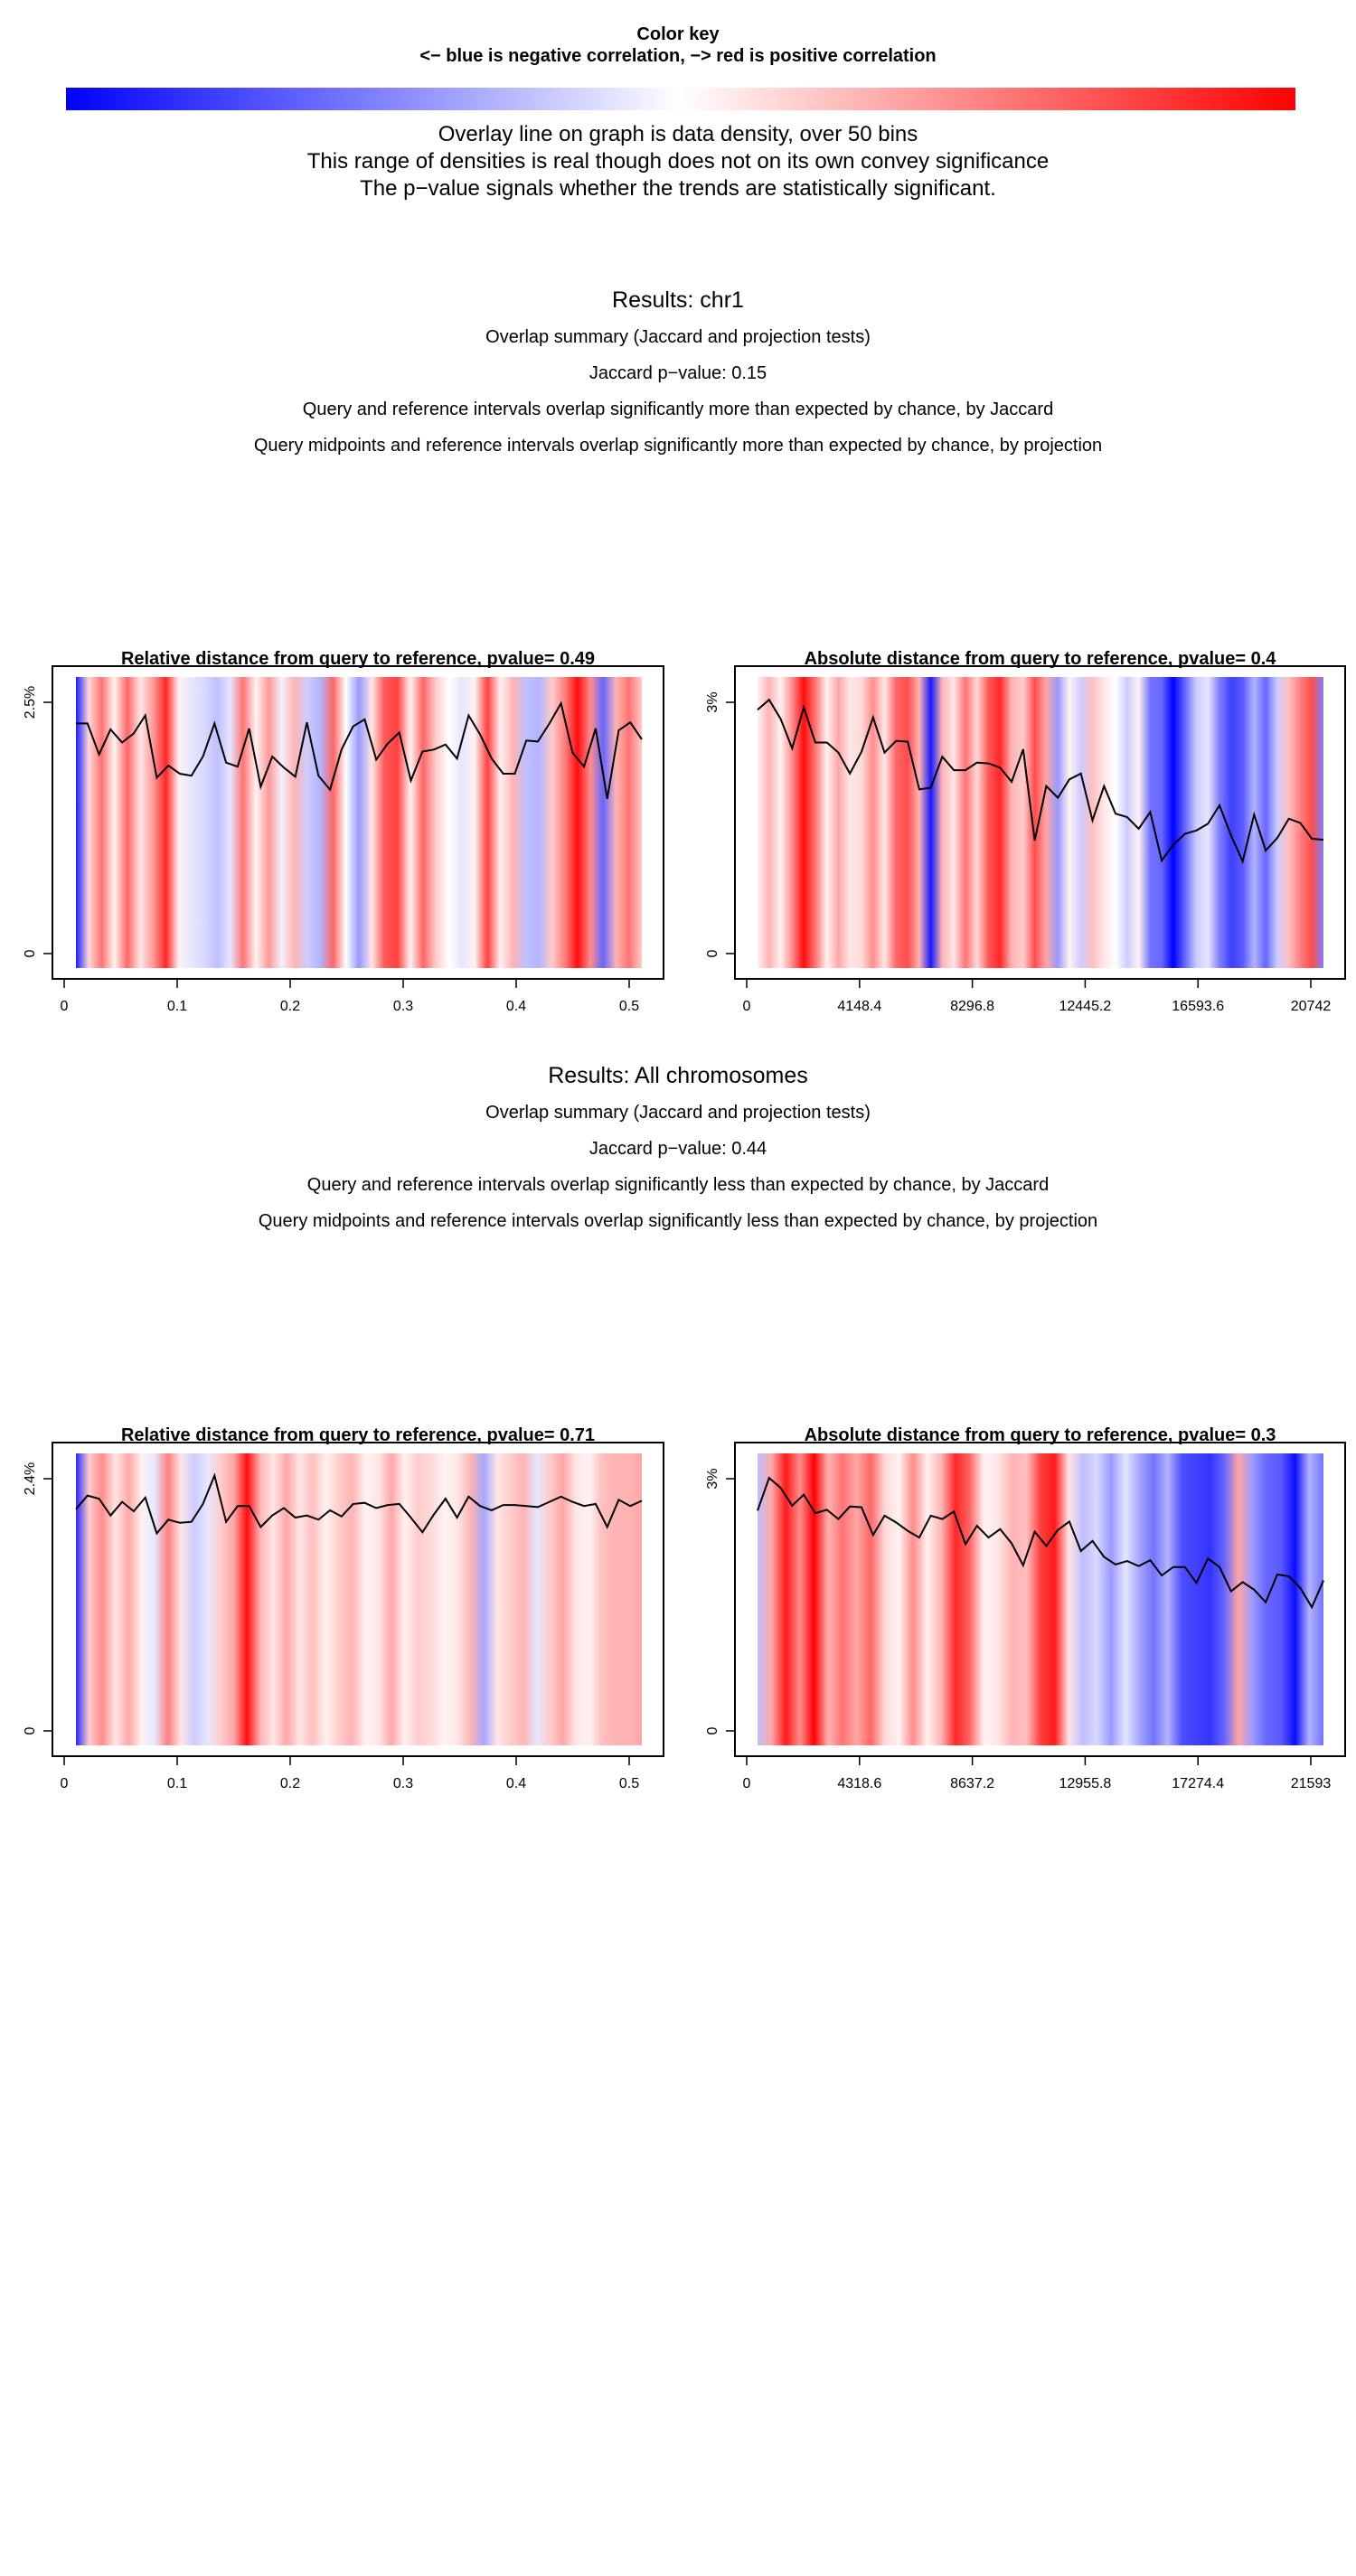 This screenshot has height=2576, width=1356. I want to click on x-tick-label: 8637.2, so click(972, 1783).